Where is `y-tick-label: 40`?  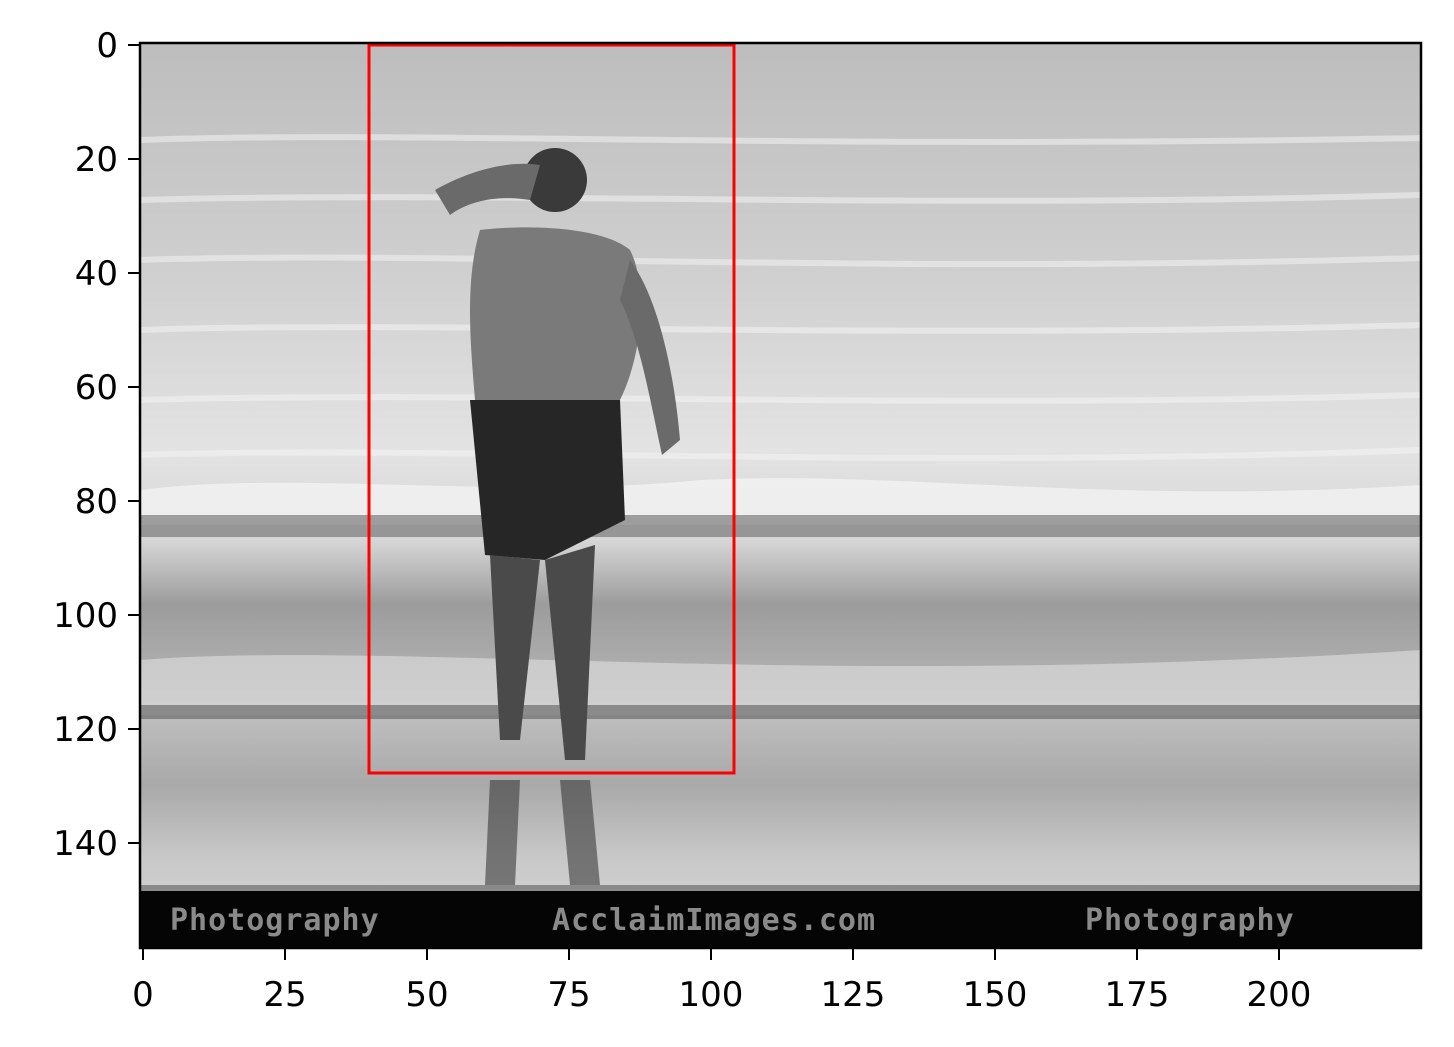 y-tick-label: 40 is located at coordinates (96, 274).